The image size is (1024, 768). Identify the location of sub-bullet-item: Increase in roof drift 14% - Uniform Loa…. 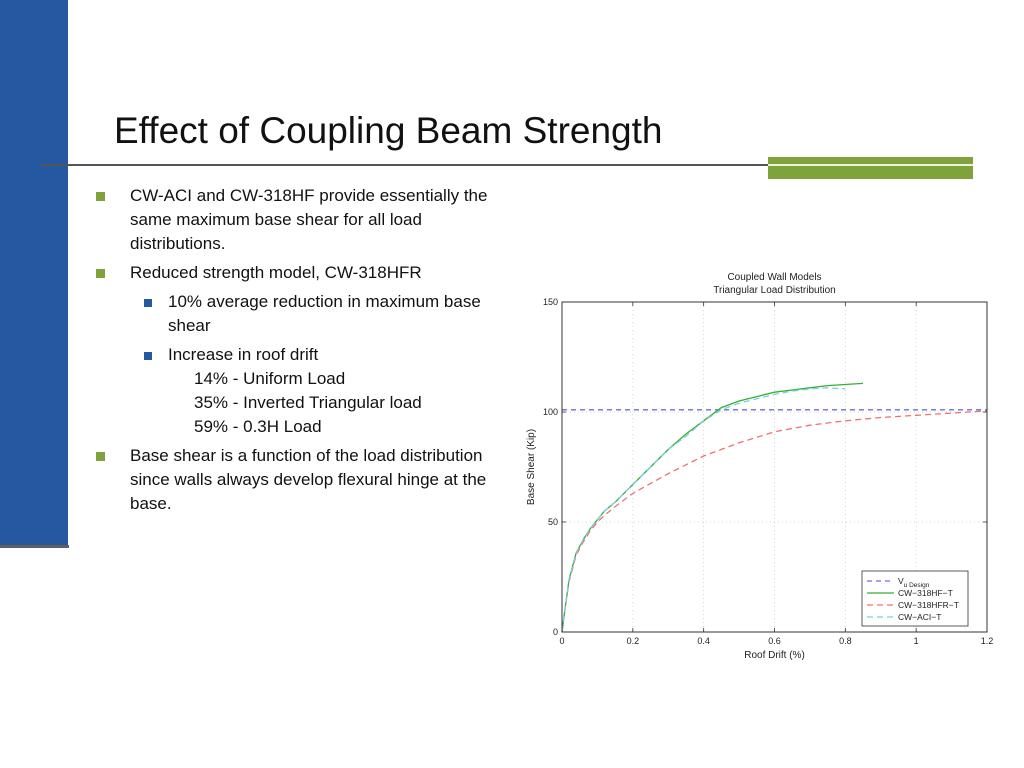
(297, 391).